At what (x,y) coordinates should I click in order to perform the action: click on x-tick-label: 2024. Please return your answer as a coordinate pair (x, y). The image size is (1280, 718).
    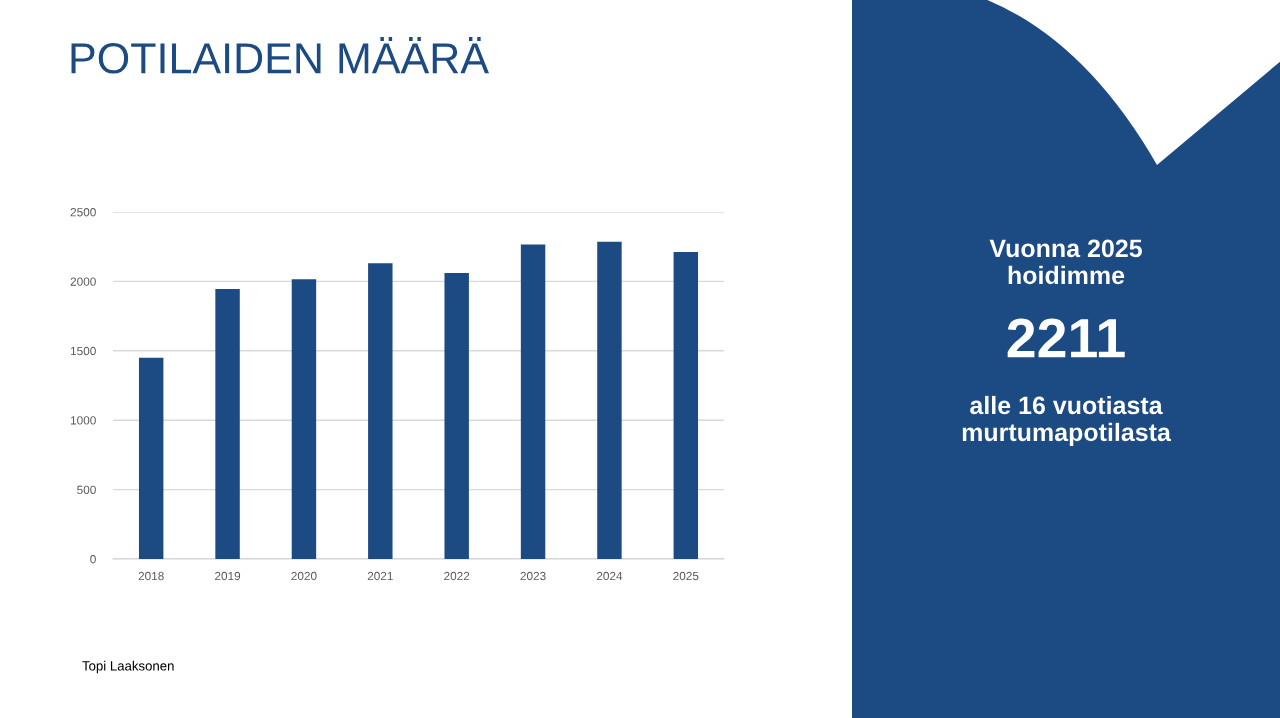
    Looking at the image, I should click on (609, 576).